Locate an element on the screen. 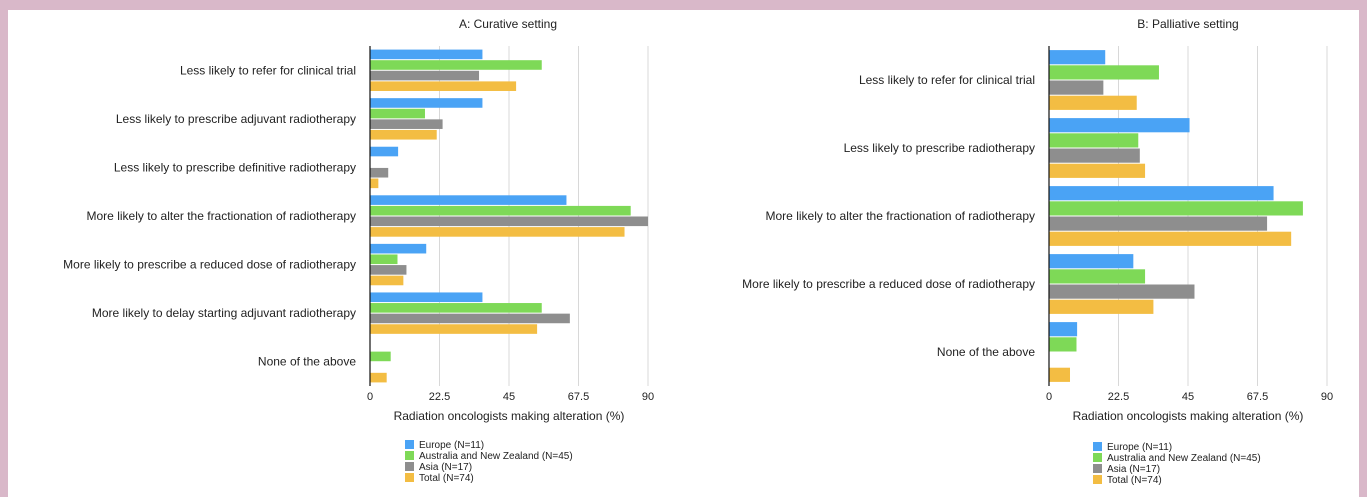 The height and width of the screenshot is (497, 1367). b-x-tick-label: 45 is located at coordinates (1188, 397).